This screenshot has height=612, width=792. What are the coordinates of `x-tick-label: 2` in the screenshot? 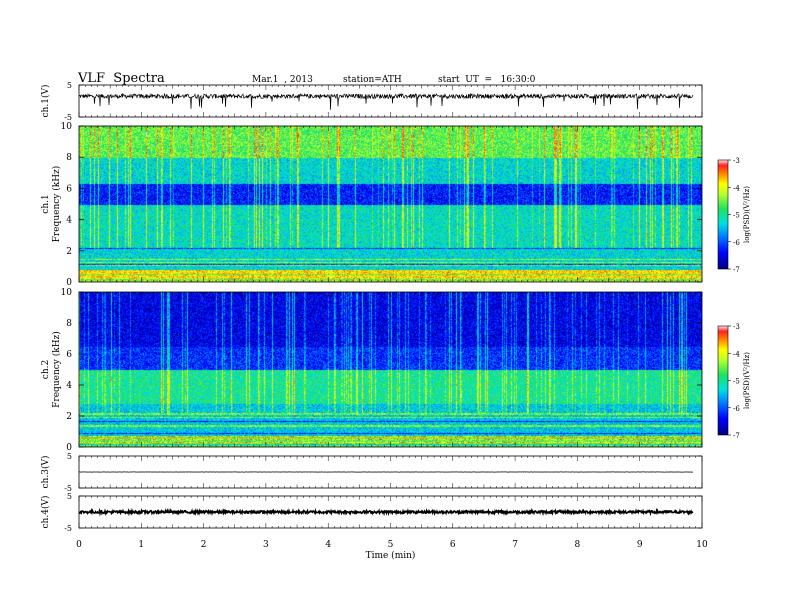 It's located at (204, 545).